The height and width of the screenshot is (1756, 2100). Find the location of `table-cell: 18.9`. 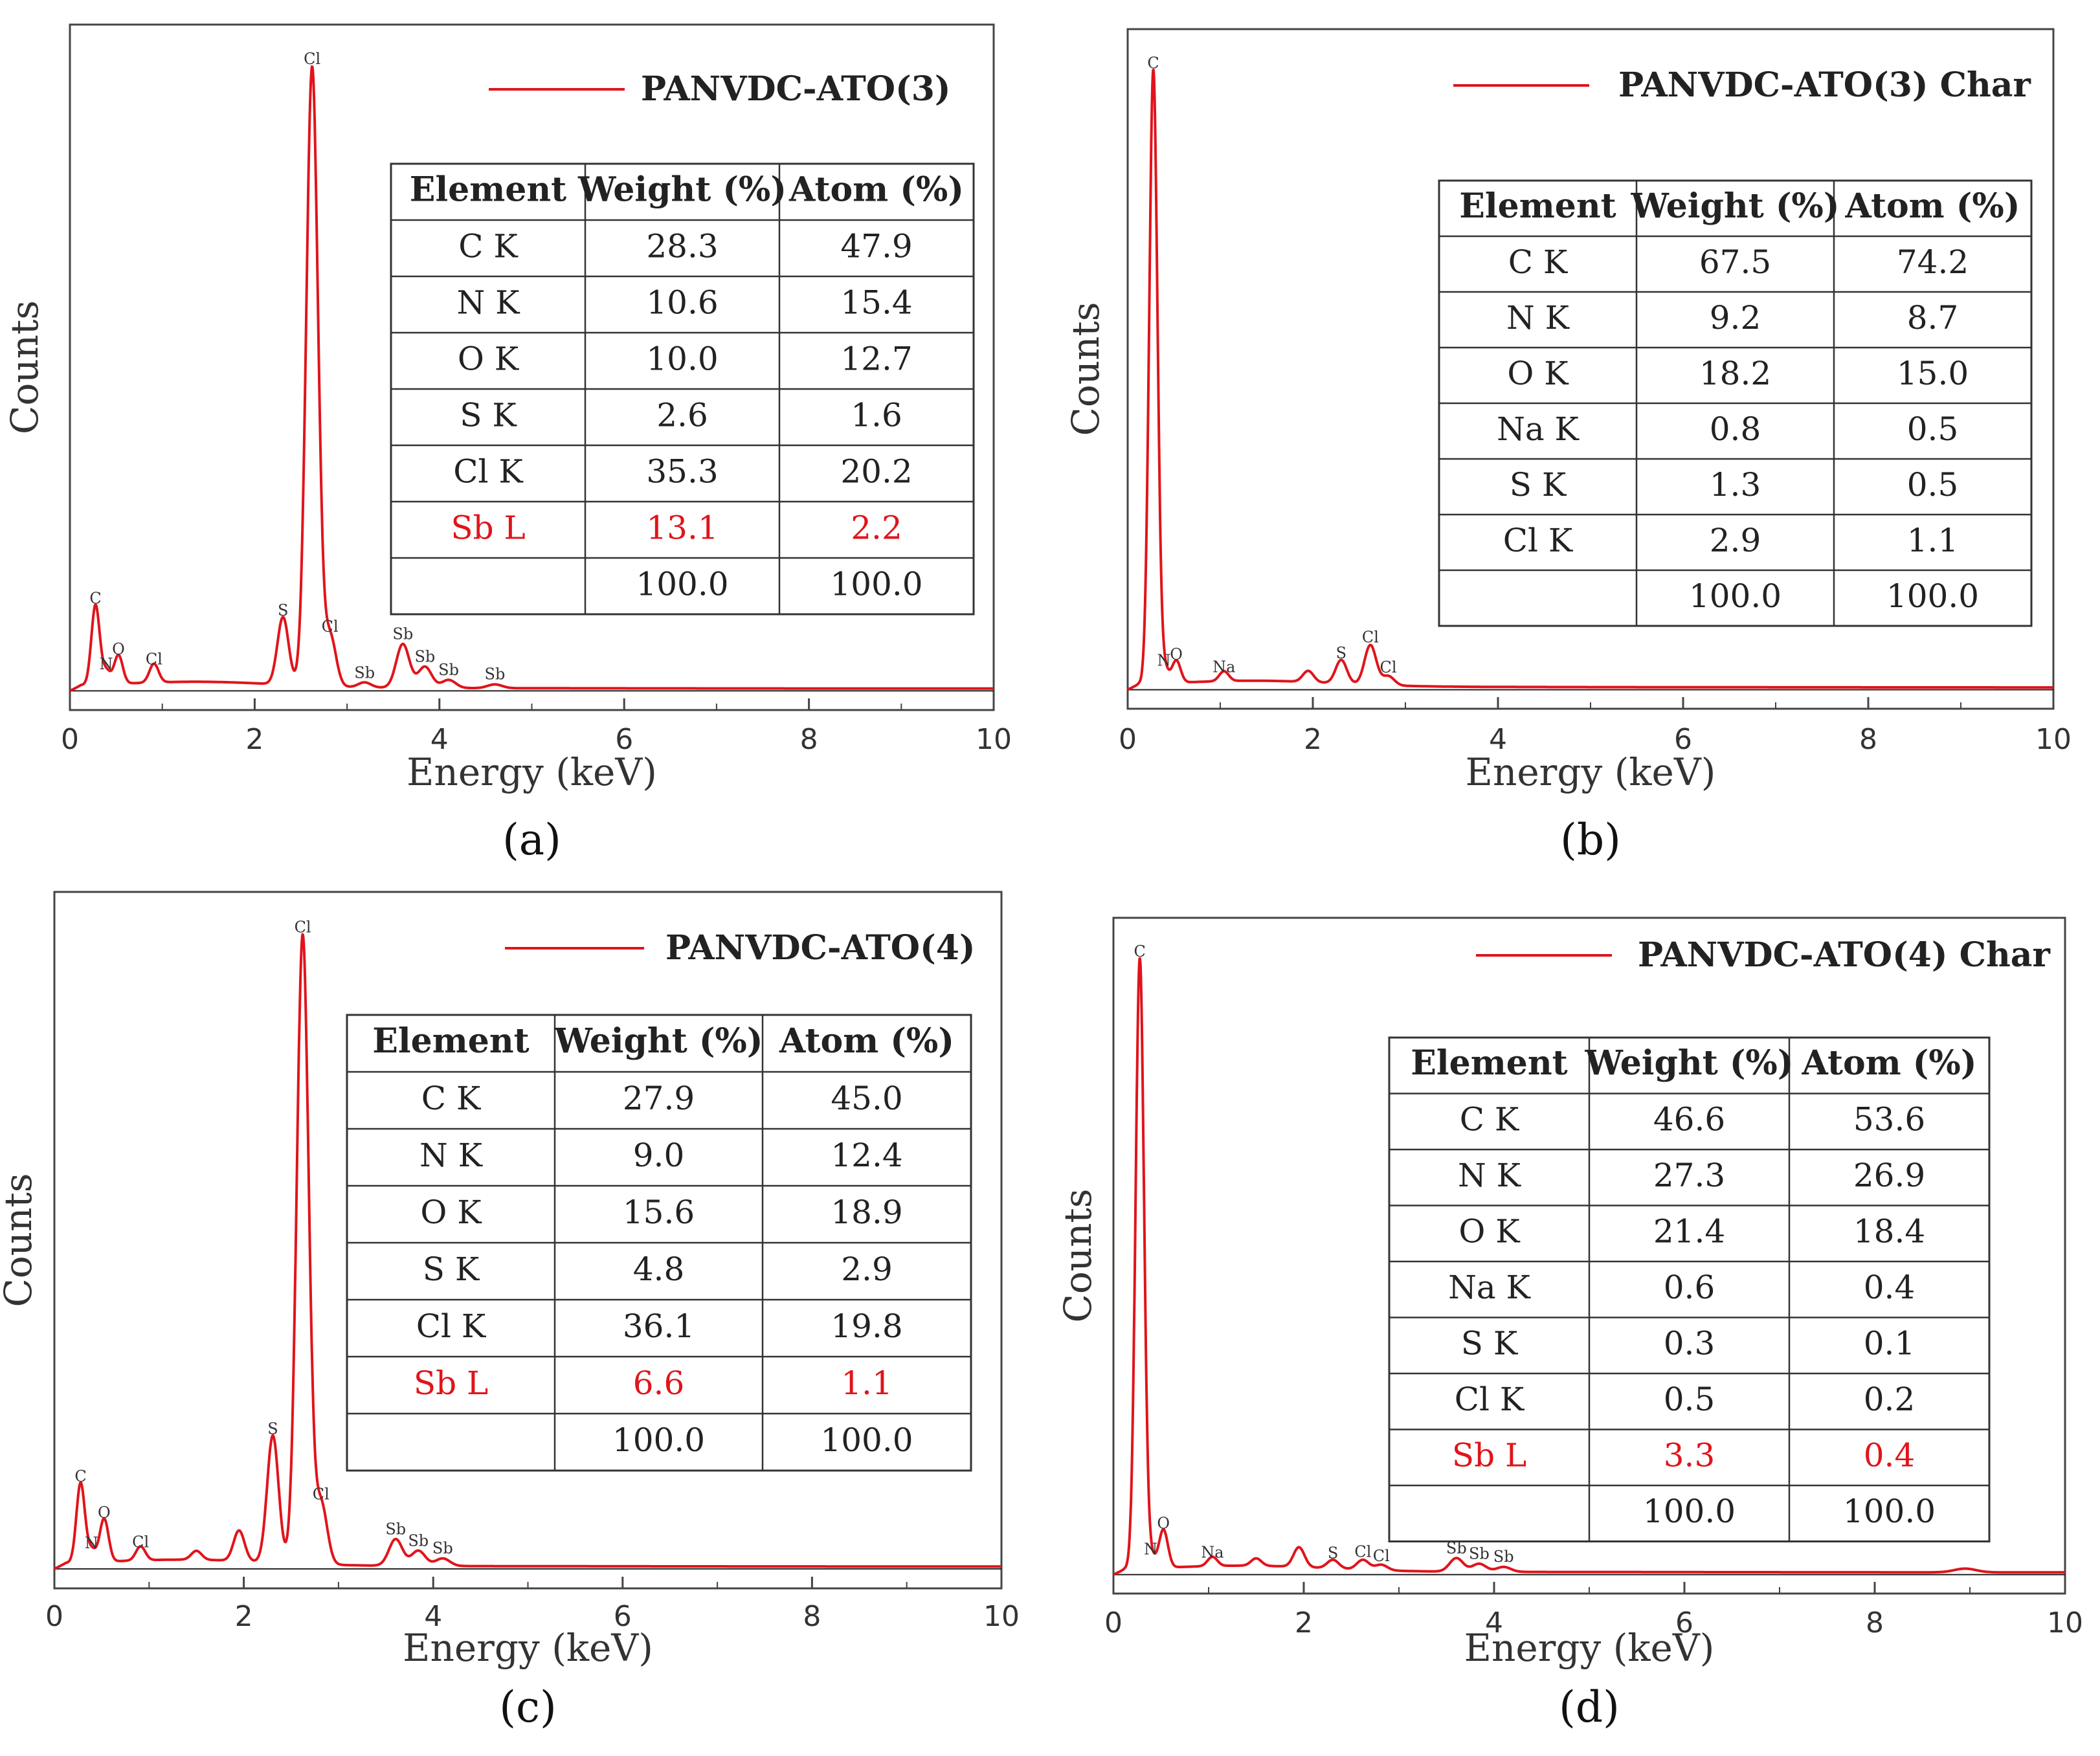

table-cell: 18.9 is located at coordinates (866, 1212).